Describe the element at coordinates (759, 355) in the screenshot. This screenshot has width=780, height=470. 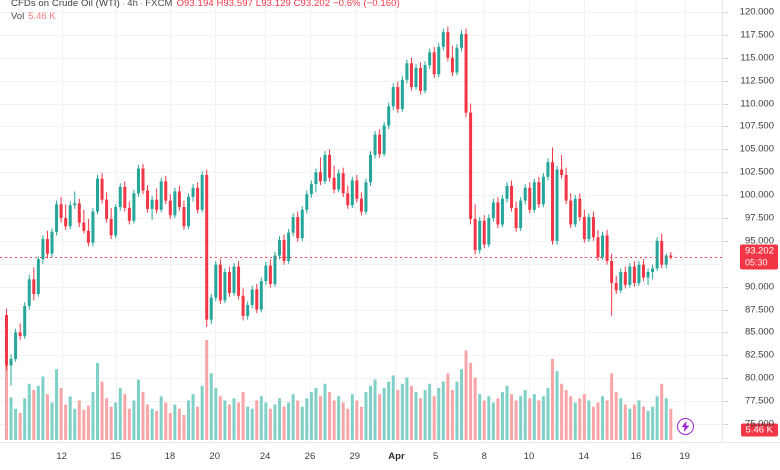
I see `price-tick-label: 82.500` at that location.